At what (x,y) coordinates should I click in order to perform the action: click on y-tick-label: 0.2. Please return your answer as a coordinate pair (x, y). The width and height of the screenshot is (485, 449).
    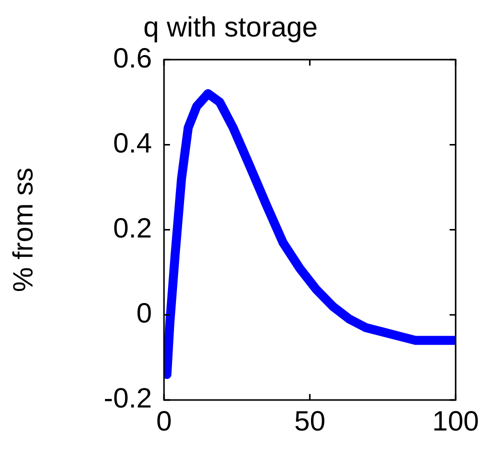
    Looking at the image, I should click on (132, 228).